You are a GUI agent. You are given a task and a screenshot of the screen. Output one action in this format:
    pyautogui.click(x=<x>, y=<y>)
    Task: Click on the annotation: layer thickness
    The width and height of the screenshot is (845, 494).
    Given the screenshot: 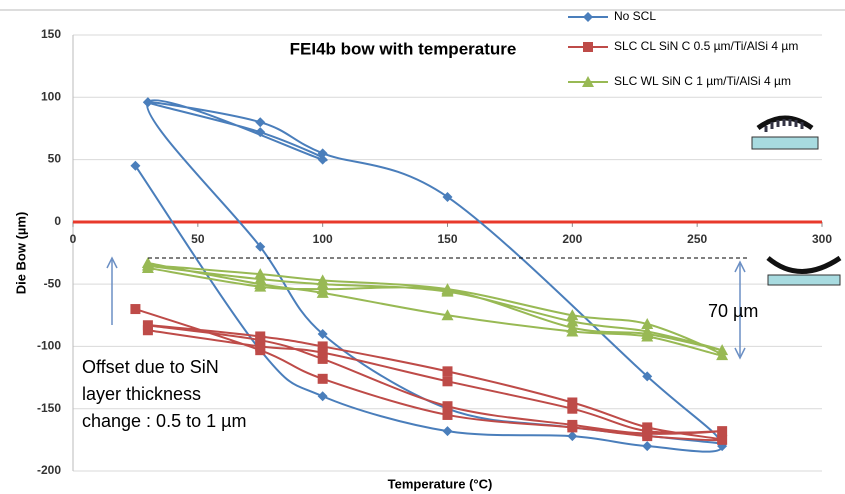 What is the action you would take?
    pyautogui.click(x=141, y=394)
    